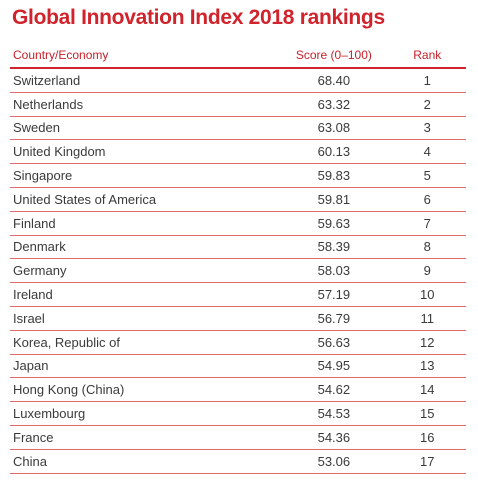 Image resolution: width=478 pixels, height=491 pixels. What do you see at coordinates (334, 176) in the screenshot?
I see `score-cell: 59.83` at bounding box center [334, 176].